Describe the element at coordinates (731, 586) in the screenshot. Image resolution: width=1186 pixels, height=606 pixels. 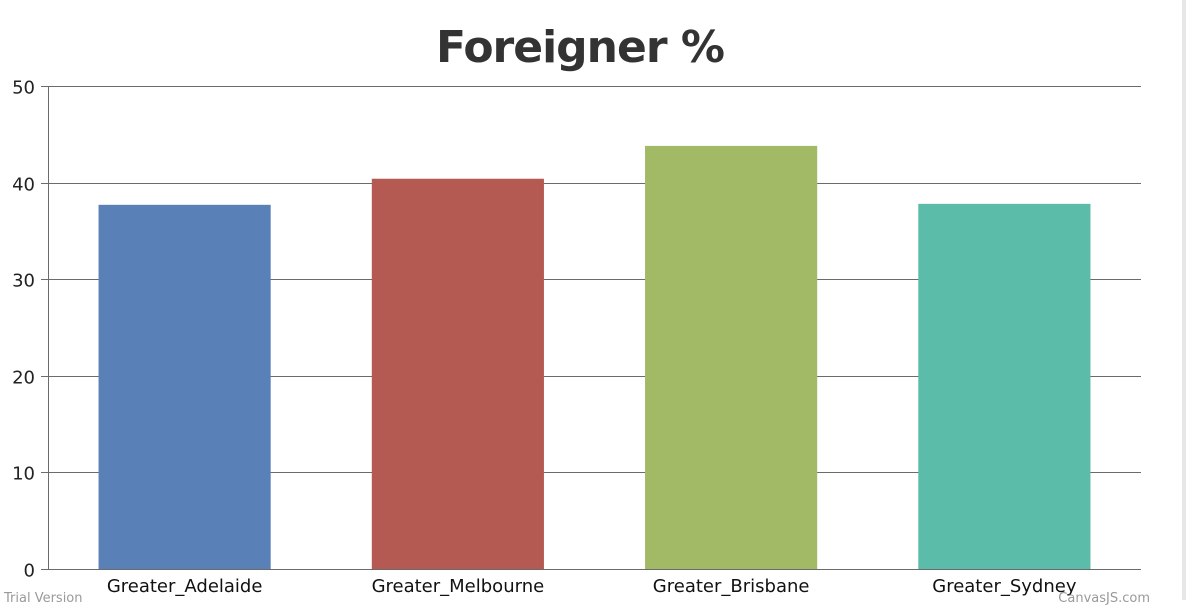
I see `x-tick-label: Greater_Brisbane` at that location.